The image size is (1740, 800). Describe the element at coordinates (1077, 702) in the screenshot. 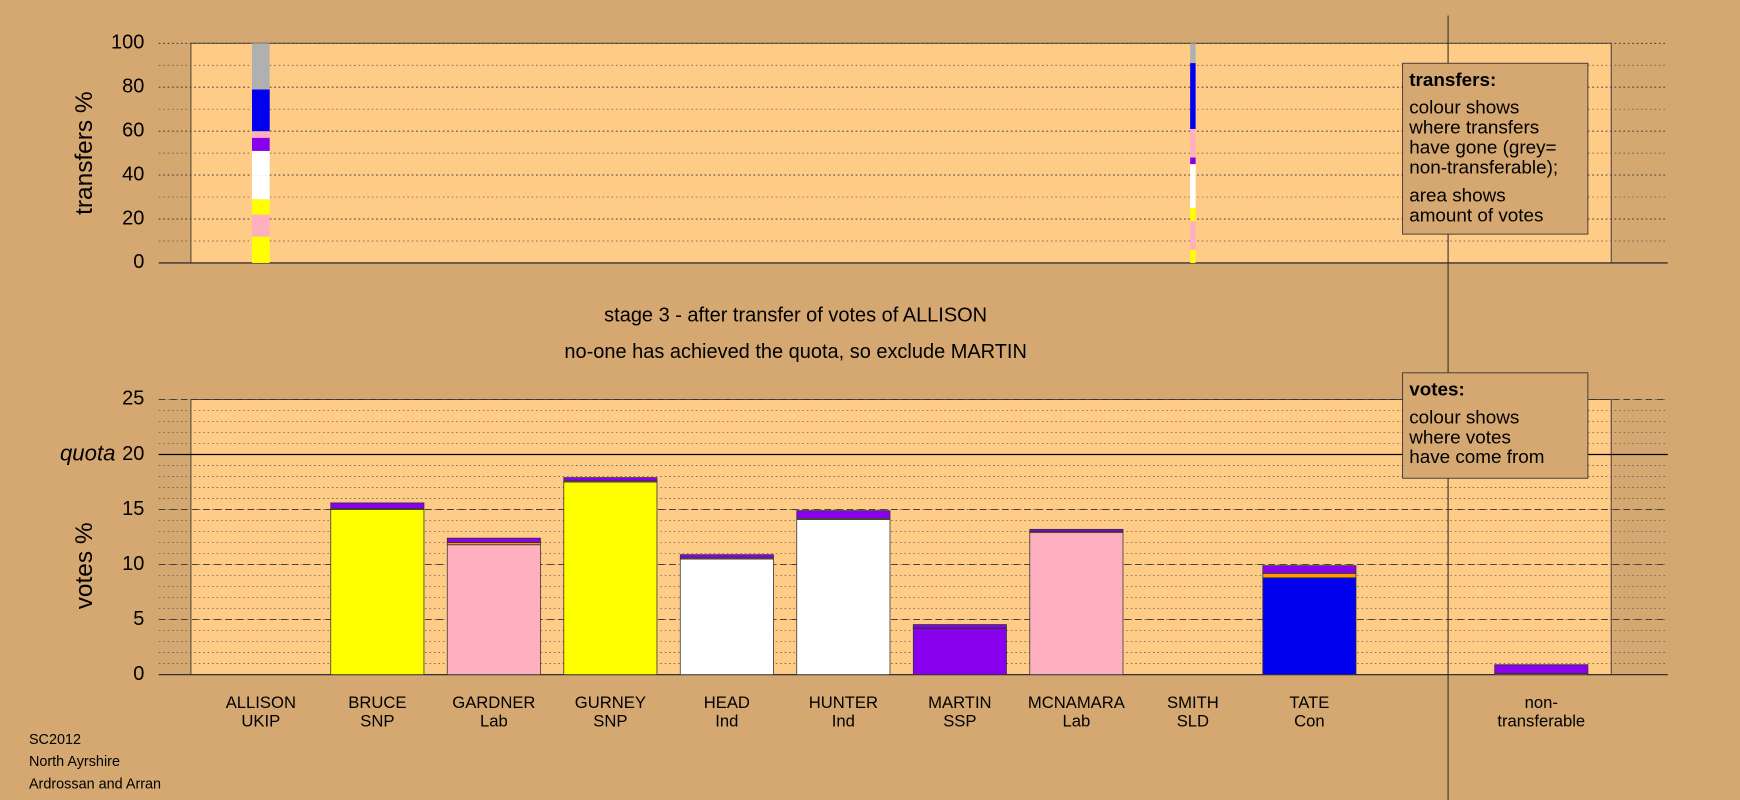

I see `x-tick-label: MCNAMARA` at that location.